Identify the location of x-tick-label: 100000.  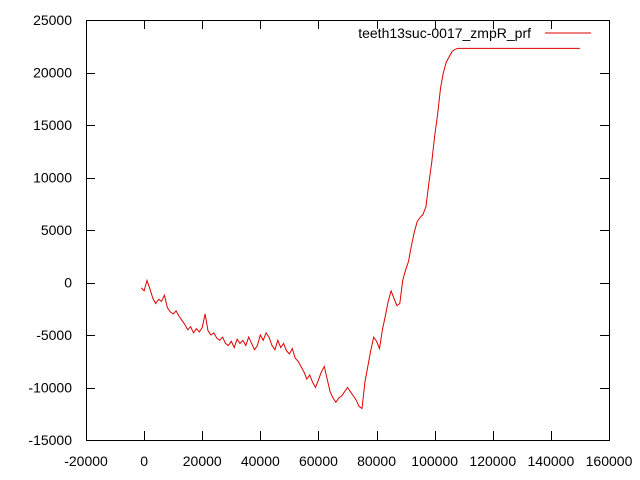
(434, 461).